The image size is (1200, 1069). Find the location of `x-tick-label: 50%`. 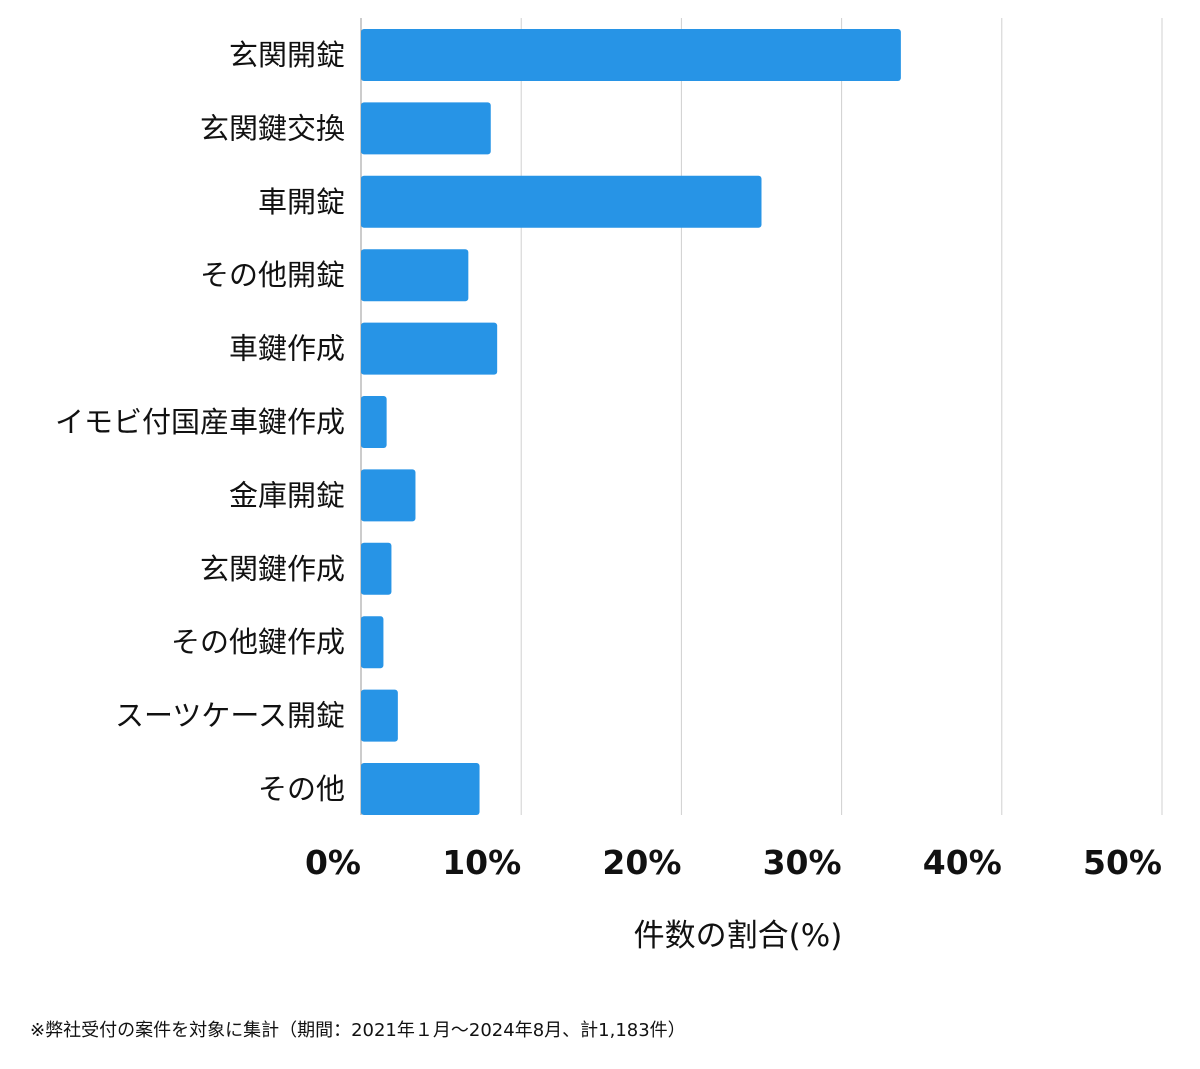

x-tick-label: 50% is located at coordinates (1122, 862).